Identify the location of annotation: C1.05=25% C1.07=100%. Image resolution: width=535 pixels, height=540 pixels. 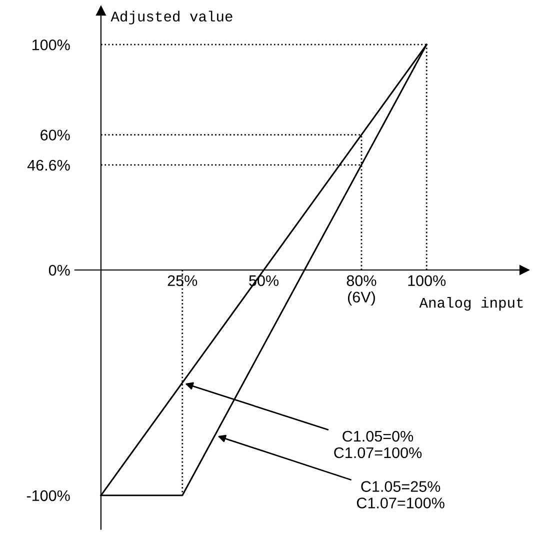
(400, 494).